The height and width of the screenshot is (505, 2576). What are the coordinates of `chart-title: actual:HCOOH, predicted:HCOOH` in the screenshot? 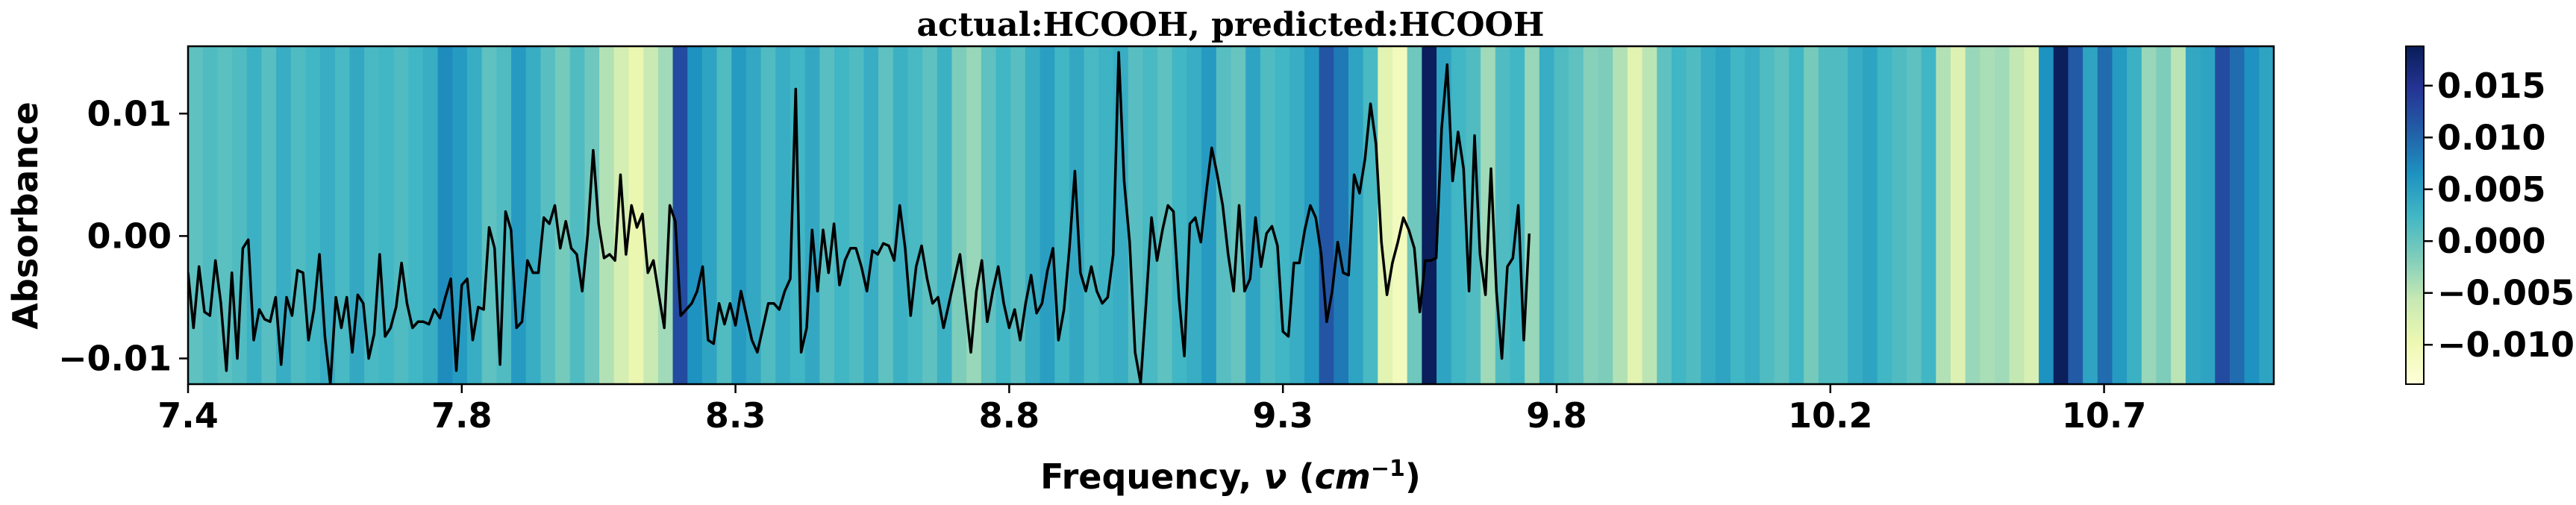 It's located at (1231, 25).